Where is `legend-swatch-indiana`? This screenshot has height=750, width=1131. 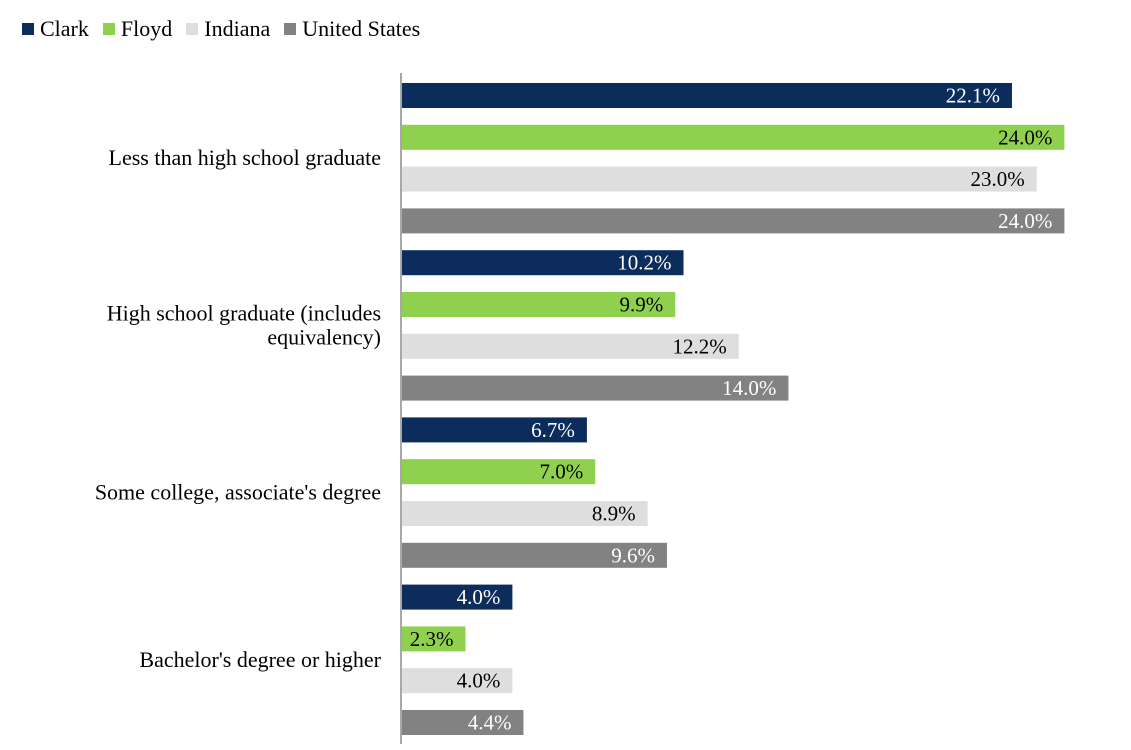
legend-swatch-indiana is located at coordinates (192, 29).